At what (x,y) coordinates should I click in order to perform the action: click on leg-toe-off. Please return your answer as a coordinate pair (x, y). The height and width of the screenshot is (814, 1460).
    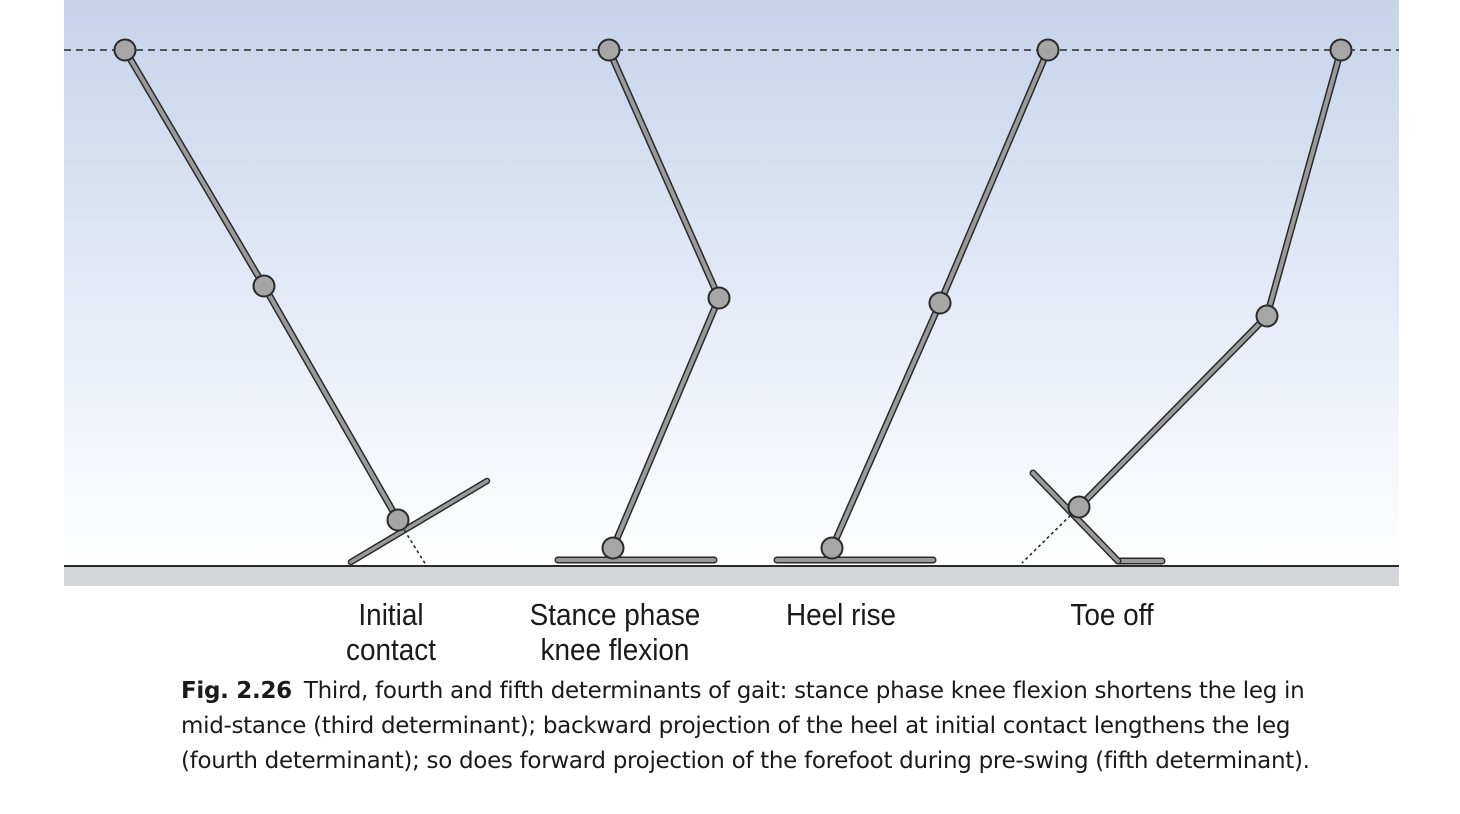
    Looking at the image, I should click on (1187, 301).